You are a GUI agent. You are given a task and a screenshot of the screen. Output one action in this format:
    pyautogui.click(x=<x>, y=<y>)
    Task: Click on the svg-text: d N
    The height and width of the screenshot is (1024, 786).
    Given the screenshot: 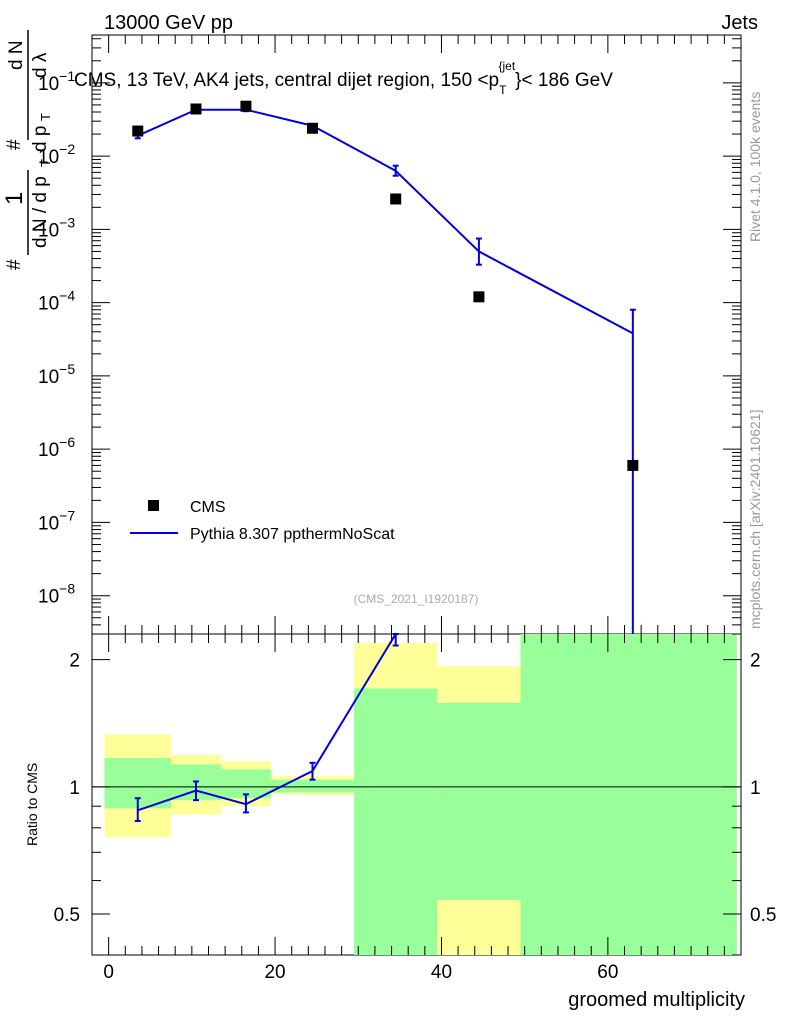 What is the action you would take?
    pyautogui.click(x=16, y=55)
    